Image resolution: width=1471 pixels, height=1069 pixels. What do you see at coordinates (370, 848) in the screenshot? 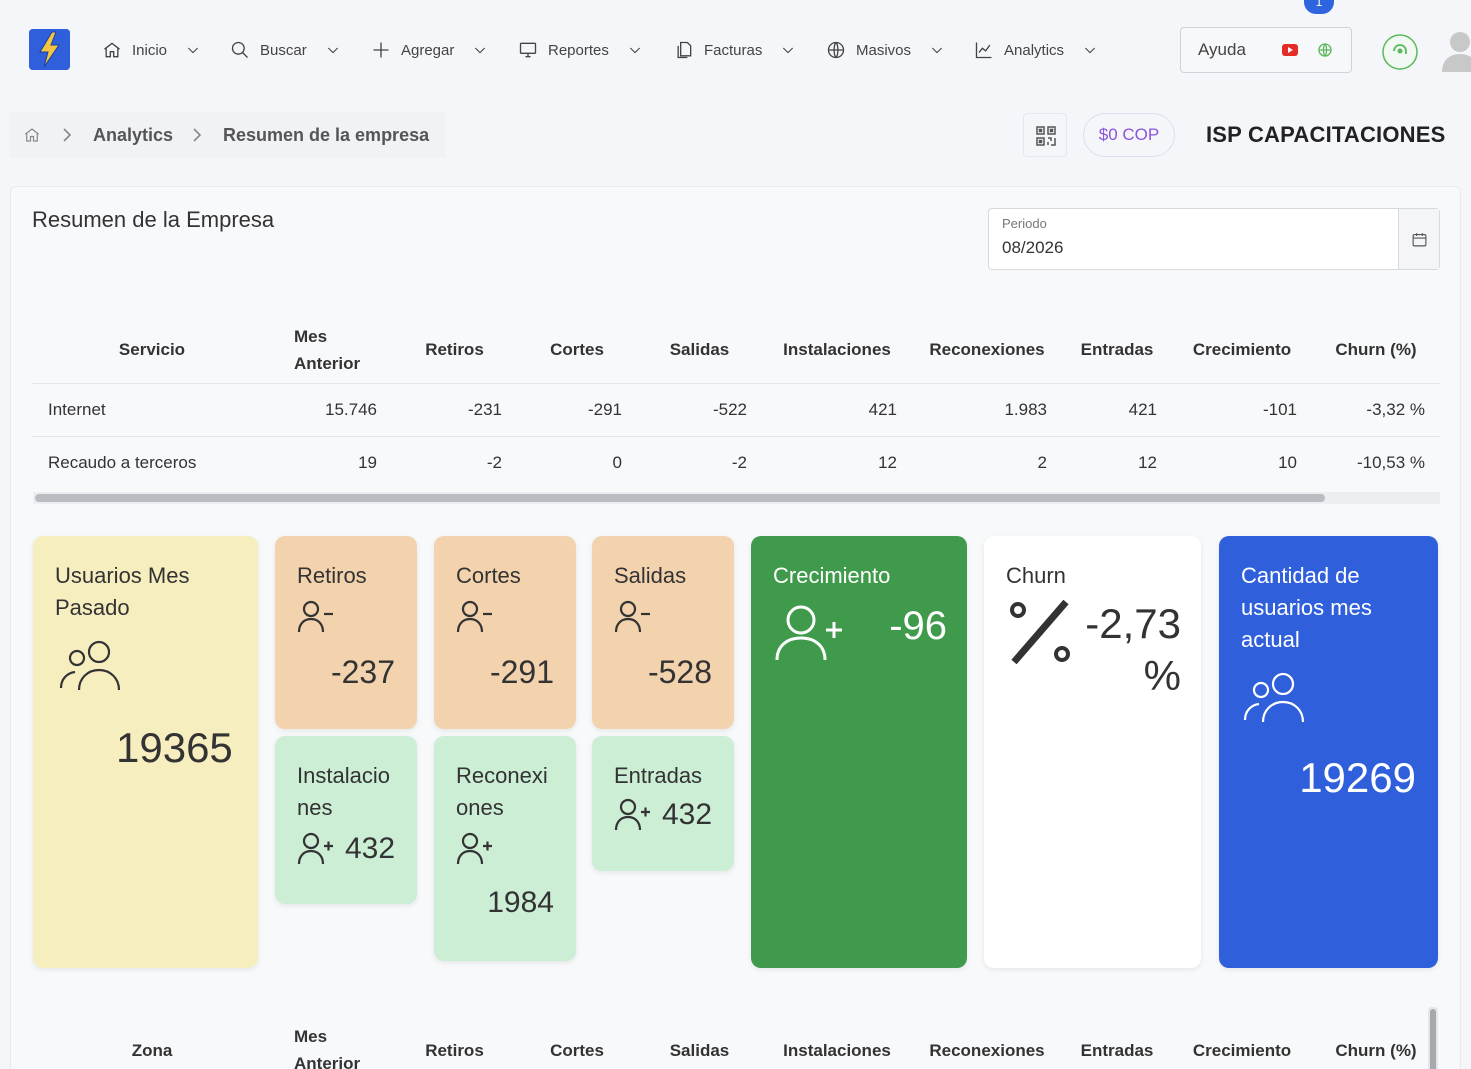
I see `tile-value: 432` at bounding box center [370, 848].